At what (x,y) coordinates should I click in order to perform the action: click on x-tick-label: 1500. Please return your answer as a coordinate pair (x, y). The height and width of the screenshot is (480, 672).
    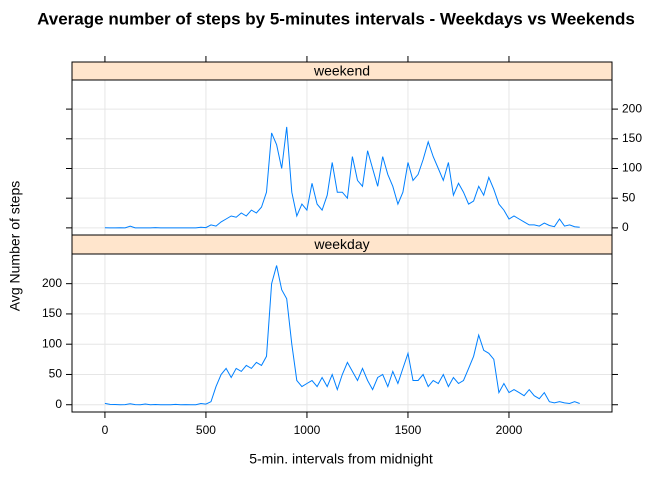
    Looking at the image, I should click on (408, 430).